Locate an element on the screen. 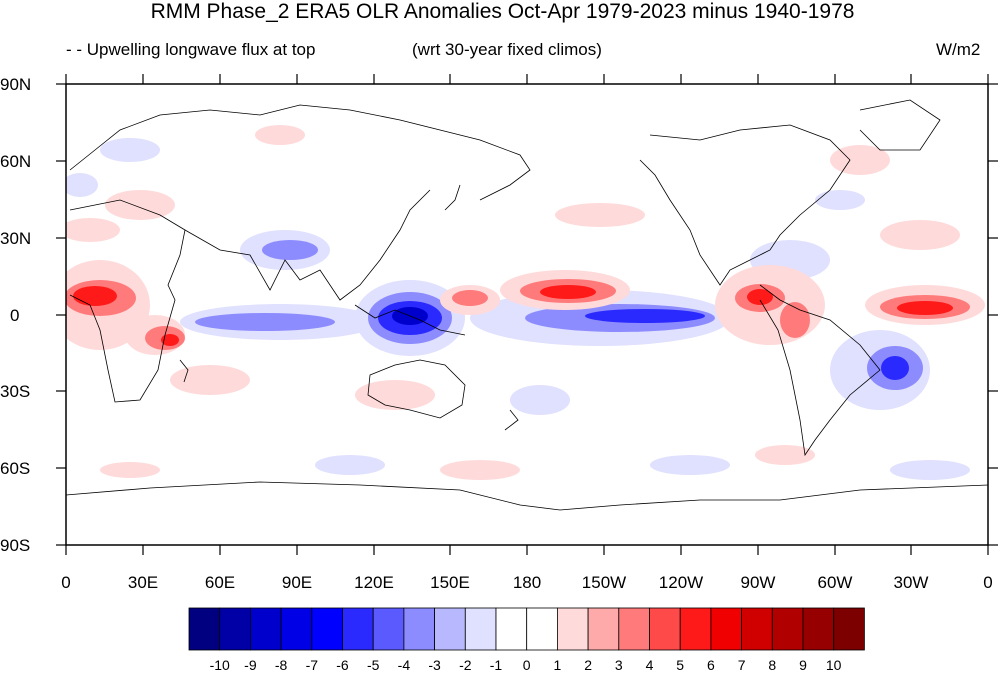  variable-label: - - Upwelling longwave flux at top is located at coordinates (191, 49).